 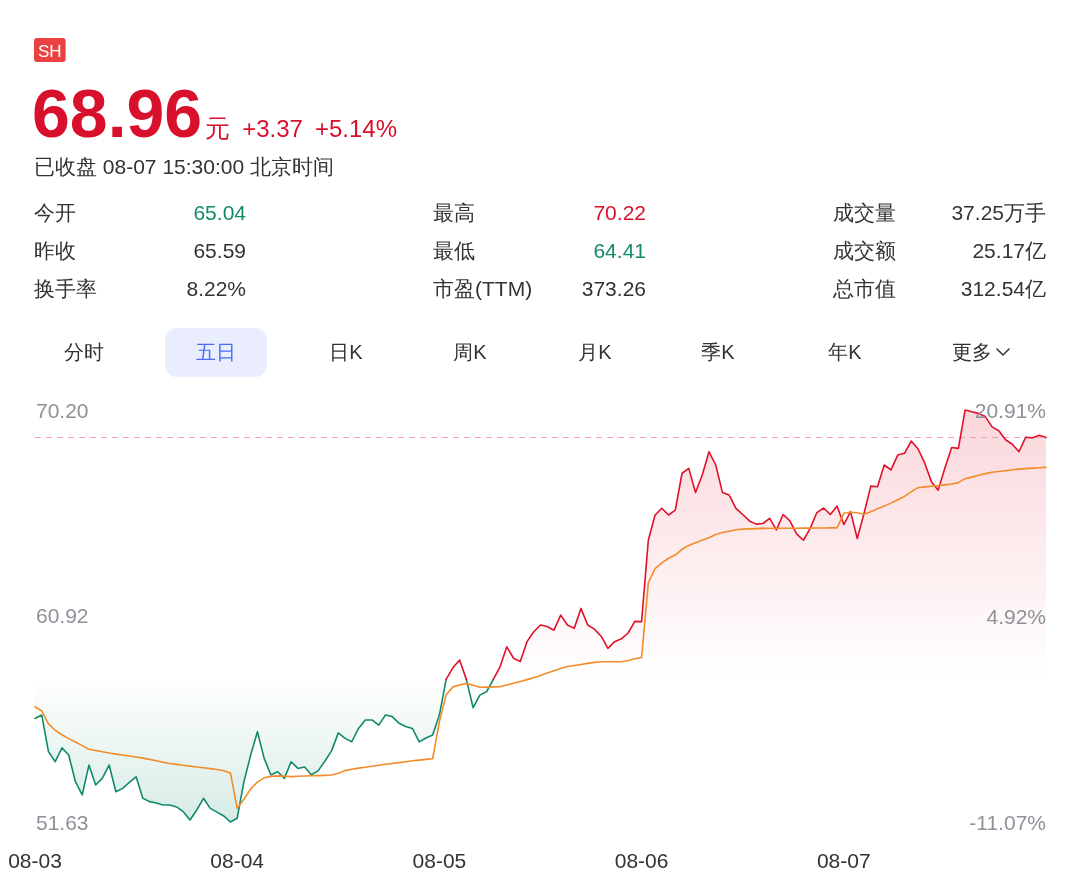 I want to click on text: 373.26, so click(x=613, y=288).